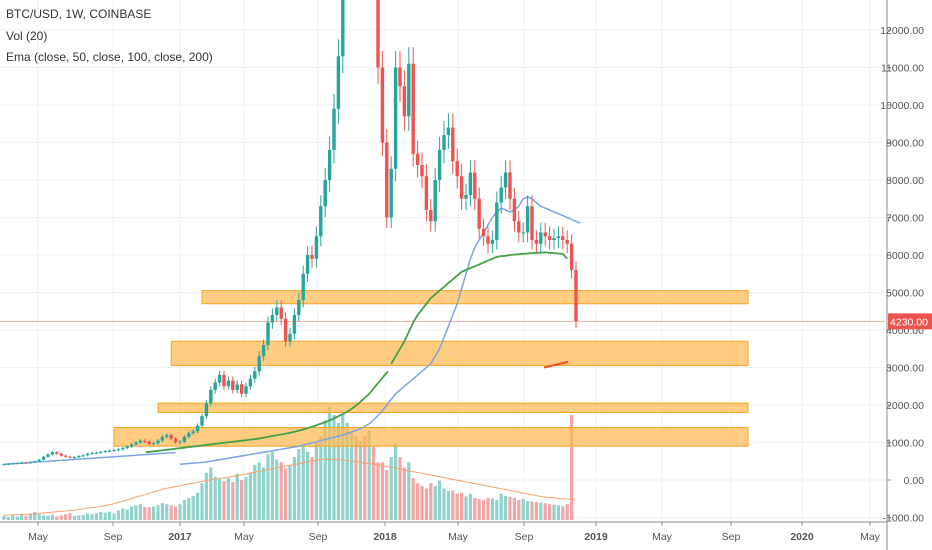  Describe the element at coordinates (802, 537) in the screenshot. I see `time-label: 2020` at that location.